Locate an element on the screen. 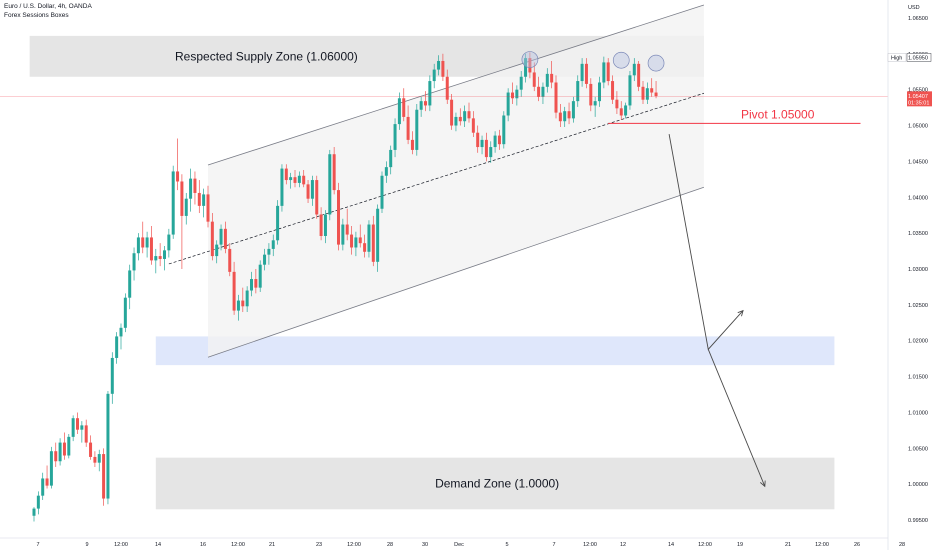 This screenshot has width=932, height=550. price-axis-bg is located at coordinates (910, 275).